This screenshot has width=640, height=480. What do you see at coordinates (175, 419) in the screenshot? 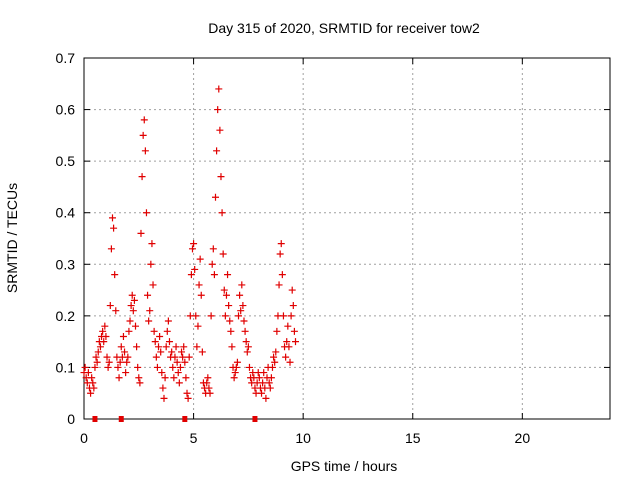
I see `data-gap-markers` at bounding box center [175, 419].